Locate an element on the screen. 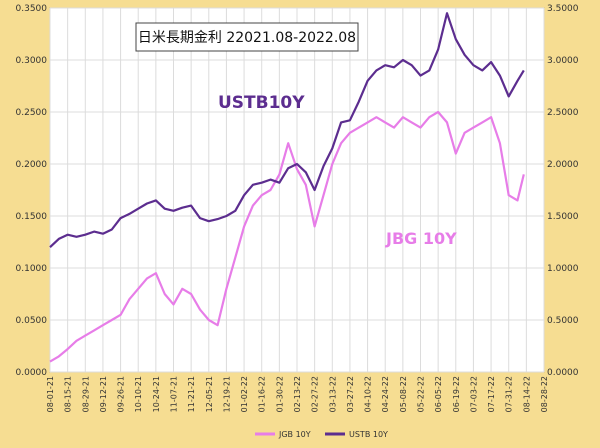 The width and height of the screenshot is (600, 448). y-left-tick-label: 0.0000 is located at coordinates (32, 373).